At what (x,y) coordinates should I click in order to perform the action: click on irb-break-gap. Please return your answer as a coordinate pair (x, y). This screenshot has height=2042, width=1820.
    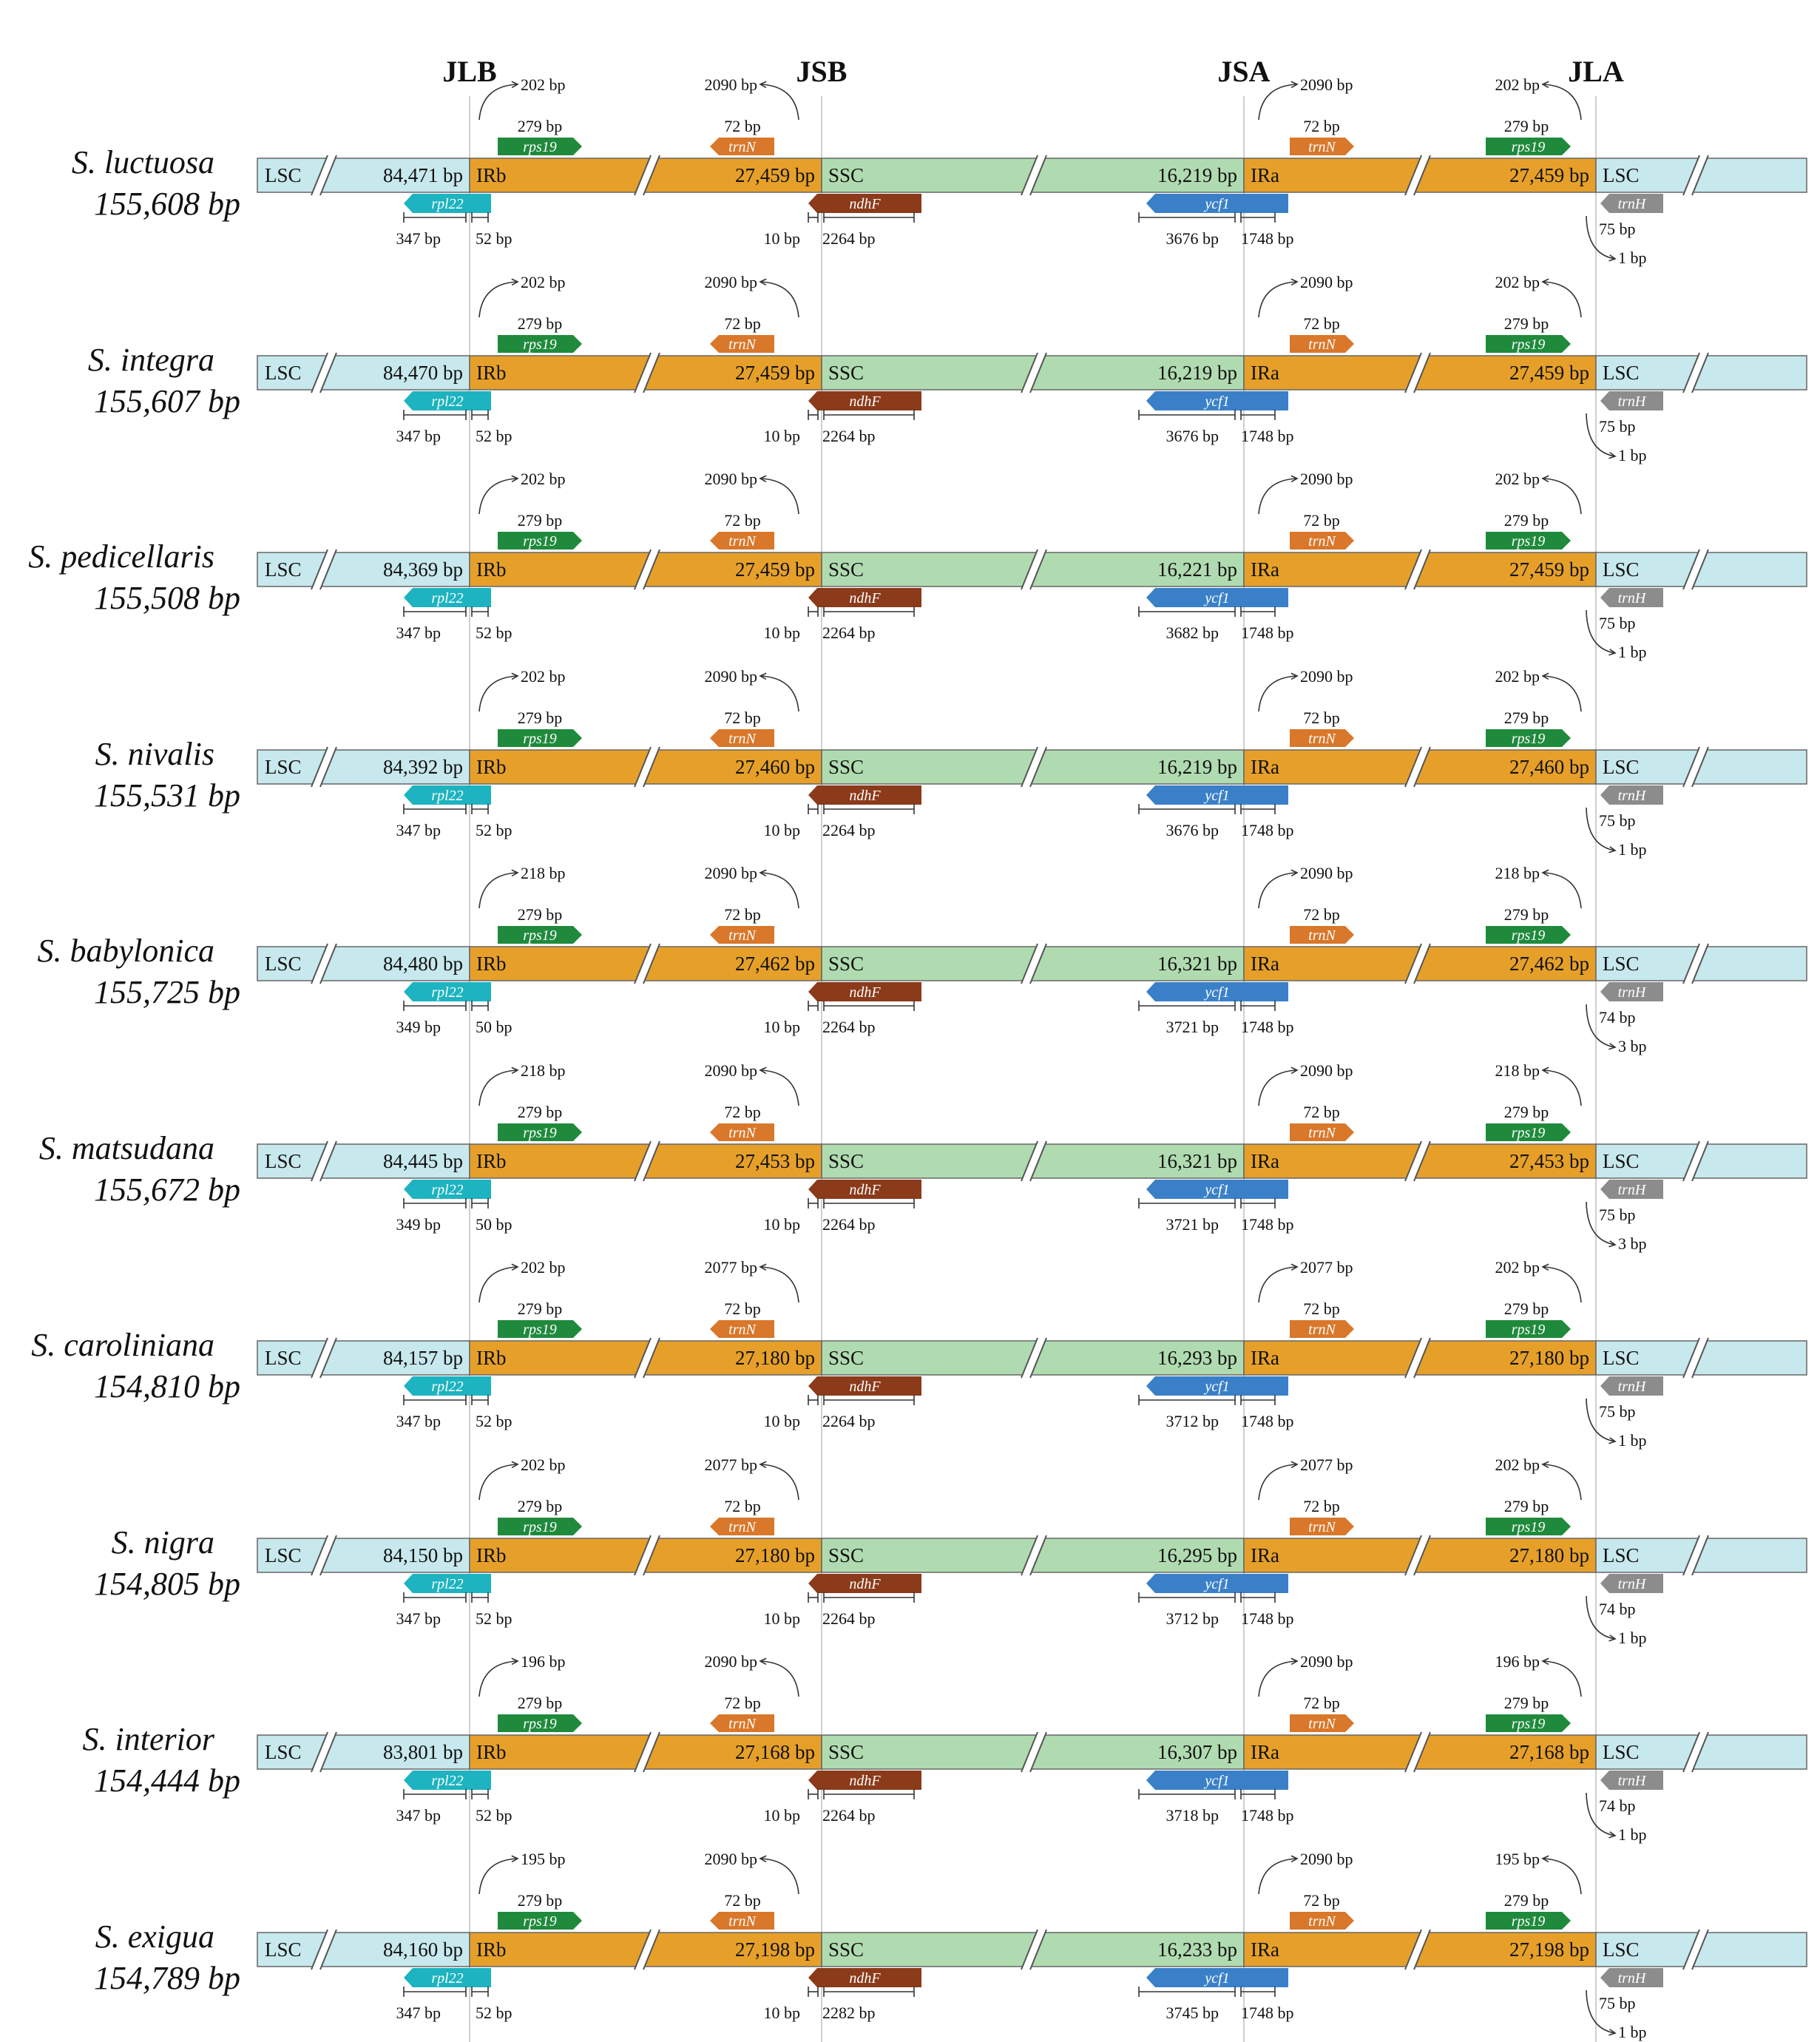
    Looking at the image, I should click on (648, 569).